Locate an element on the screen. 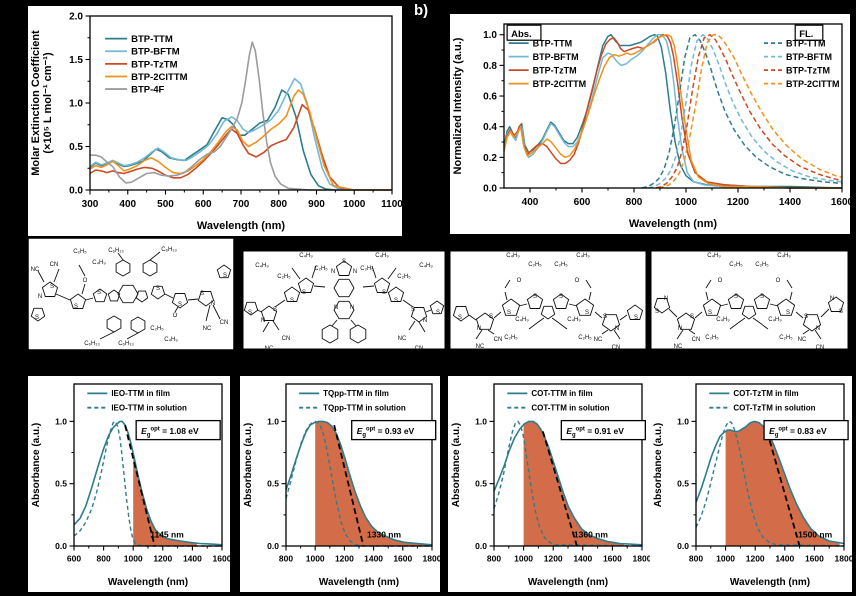 This screenshot has height=596, width=856. structure-box is located at coordinates (131, 294).